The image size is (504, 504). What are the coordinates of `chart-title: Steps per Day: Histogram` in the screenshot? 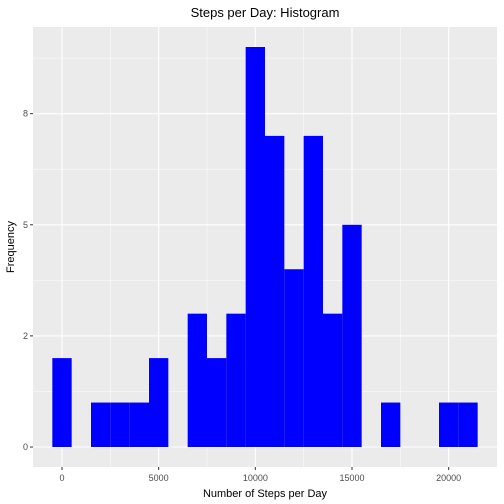 It's located at (265, 12).